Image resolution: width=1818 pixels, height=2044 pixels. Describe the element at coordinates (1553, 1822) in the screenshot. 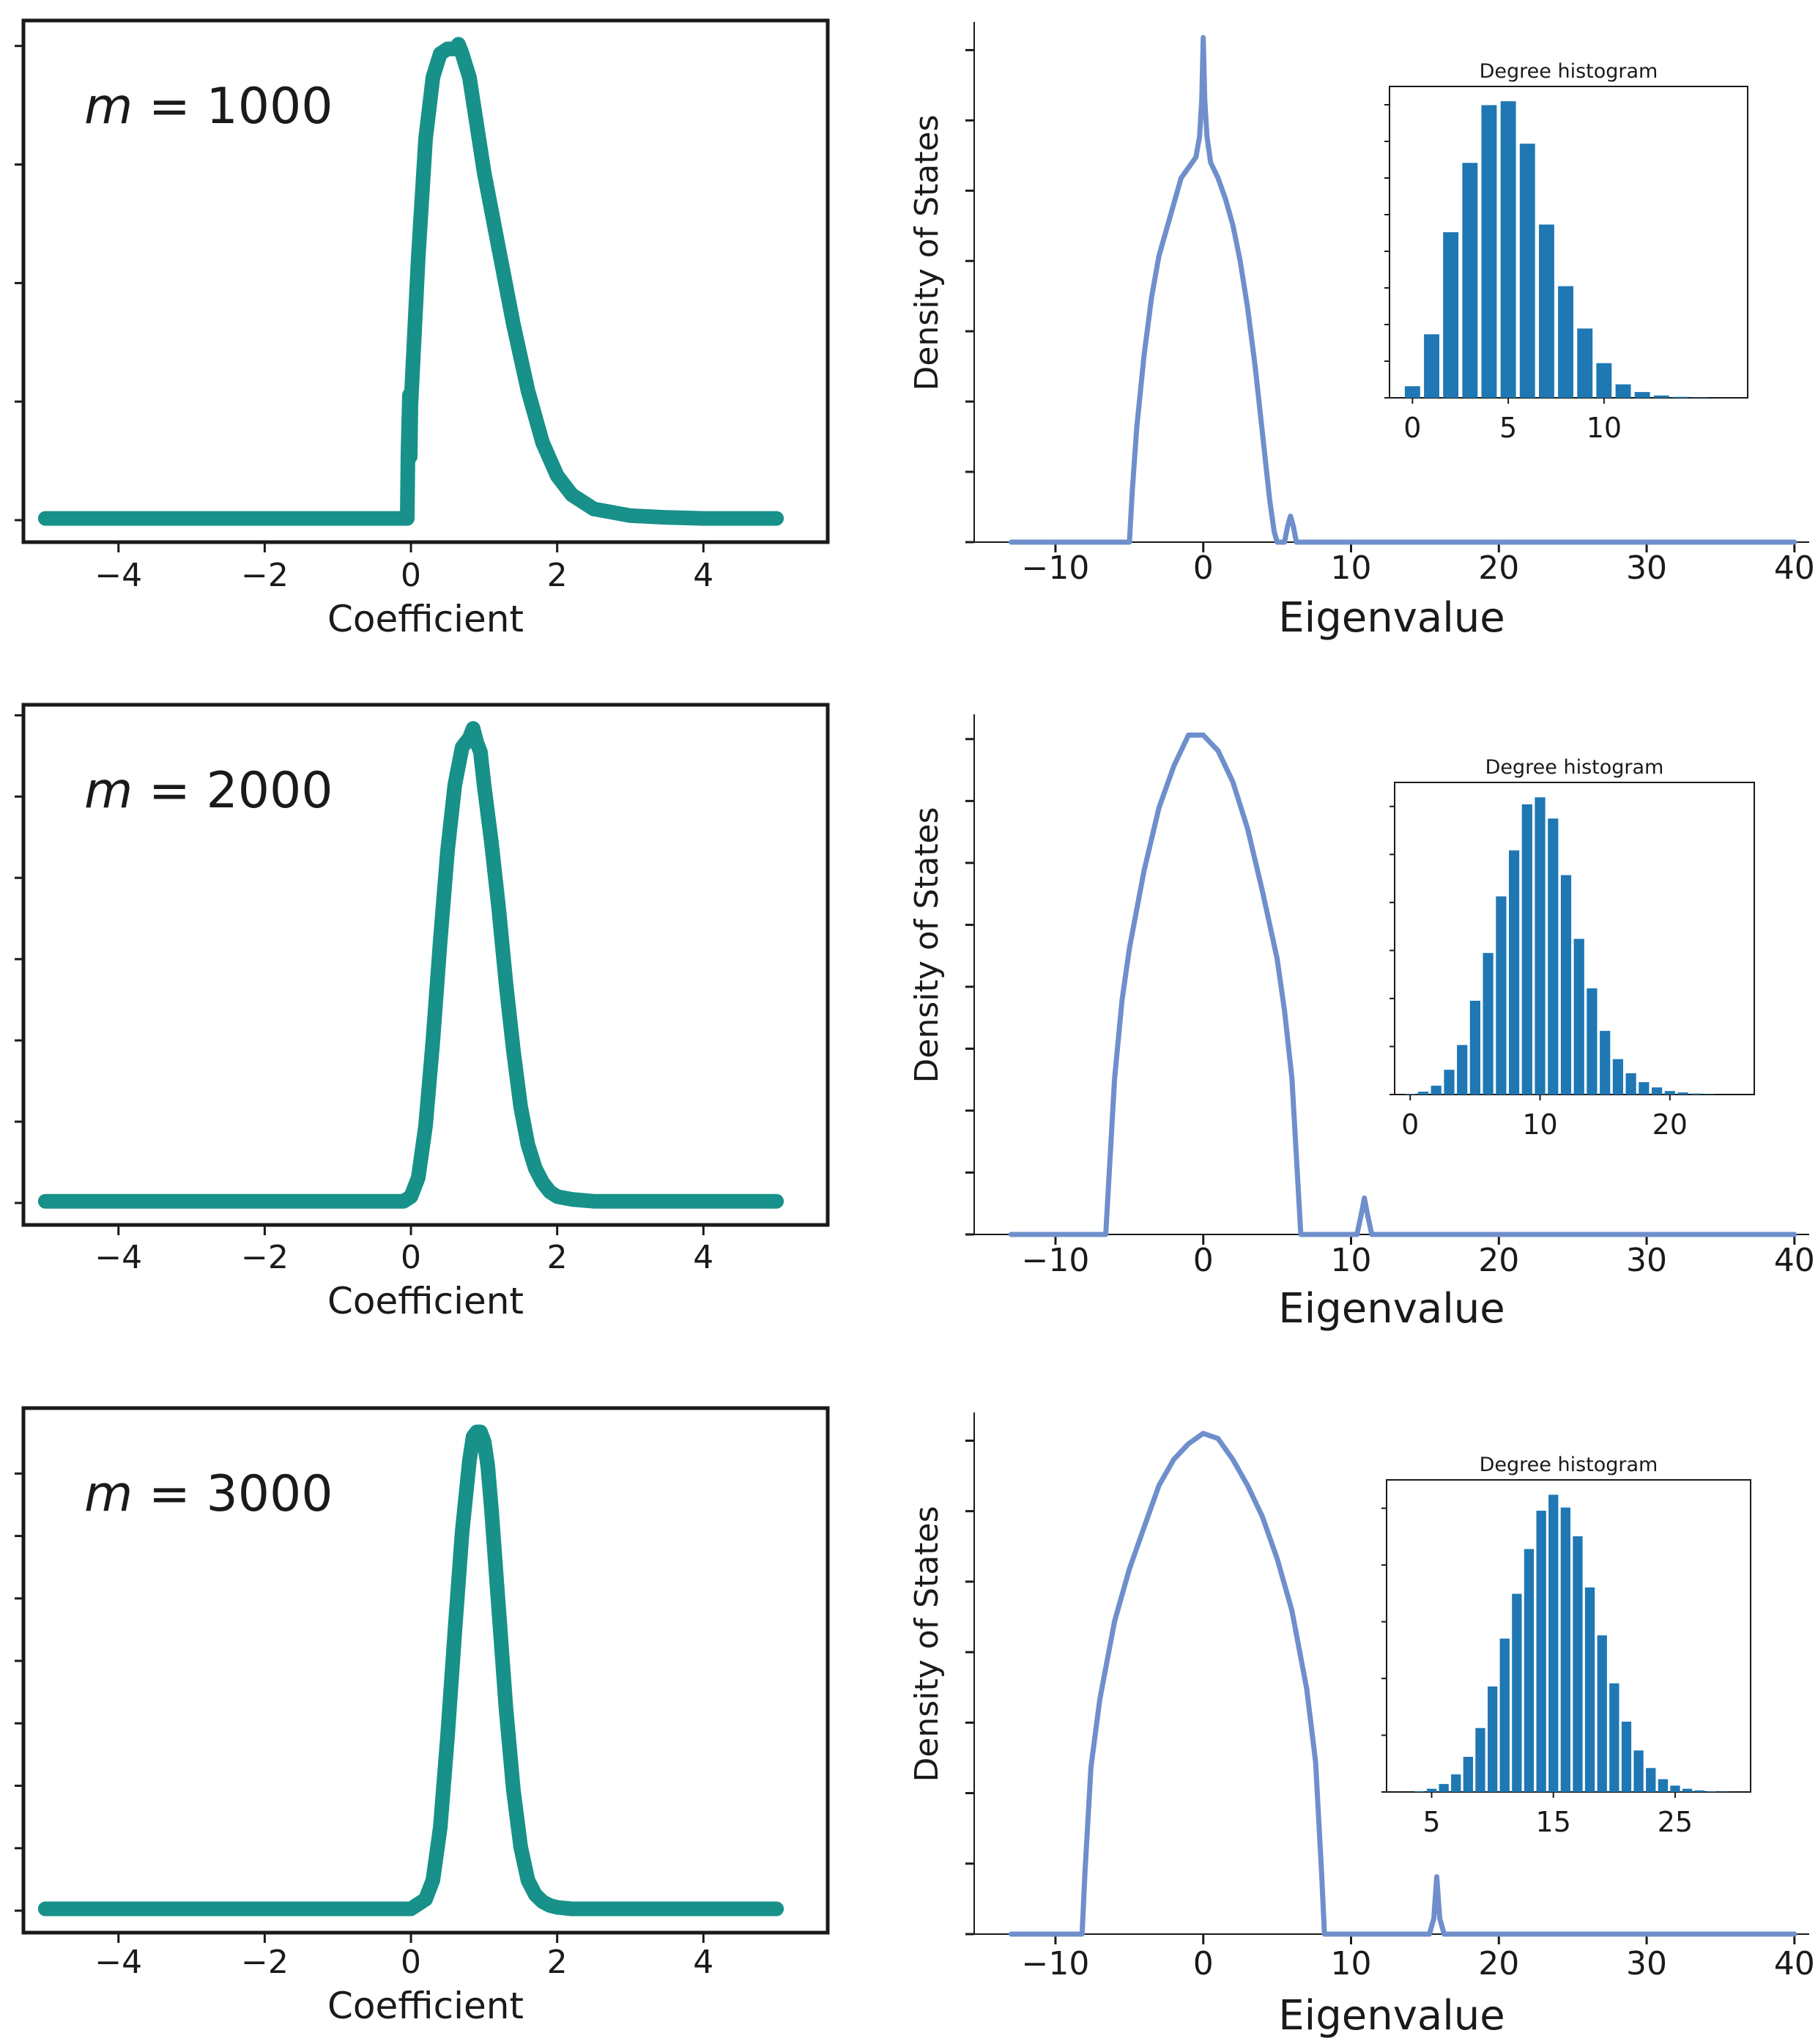

I see `inset-x-tick-label: 15` at that location.